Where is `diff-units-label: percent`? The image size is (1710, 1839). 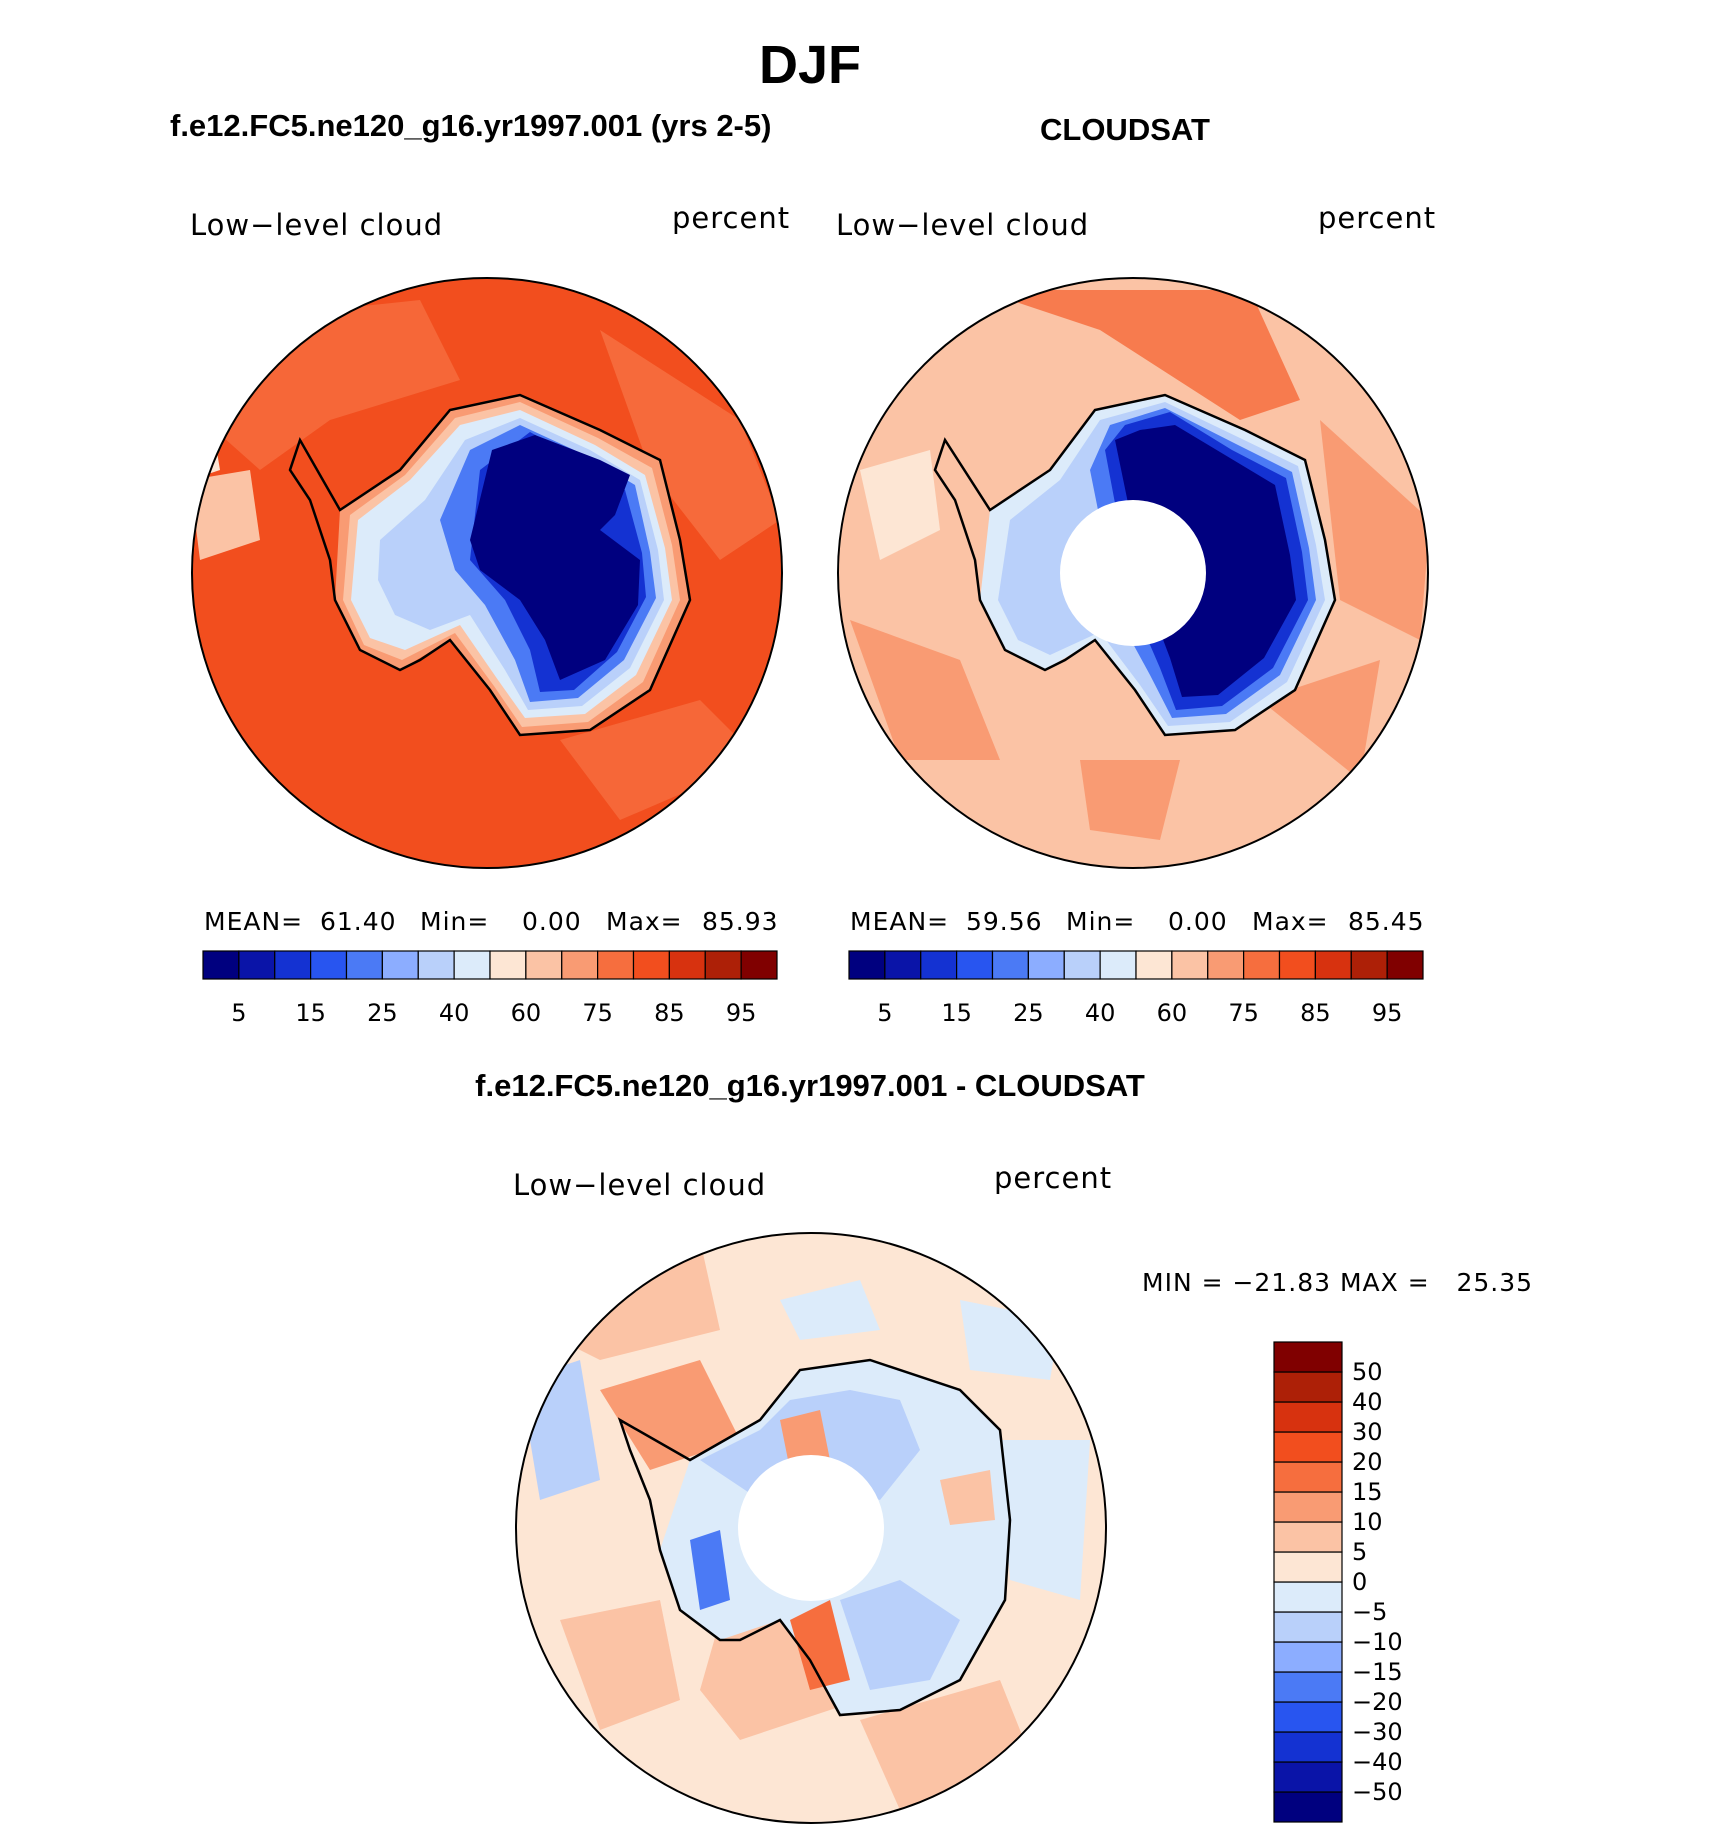
diff-units-label: percent is located at coordinates (1053, 1178).